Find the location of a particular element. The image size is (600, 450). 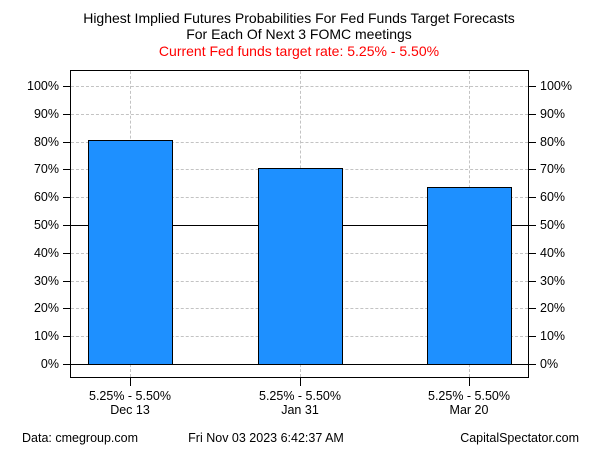

x-axis-date-label: Jan 31 is located at coordinates (300, 410).